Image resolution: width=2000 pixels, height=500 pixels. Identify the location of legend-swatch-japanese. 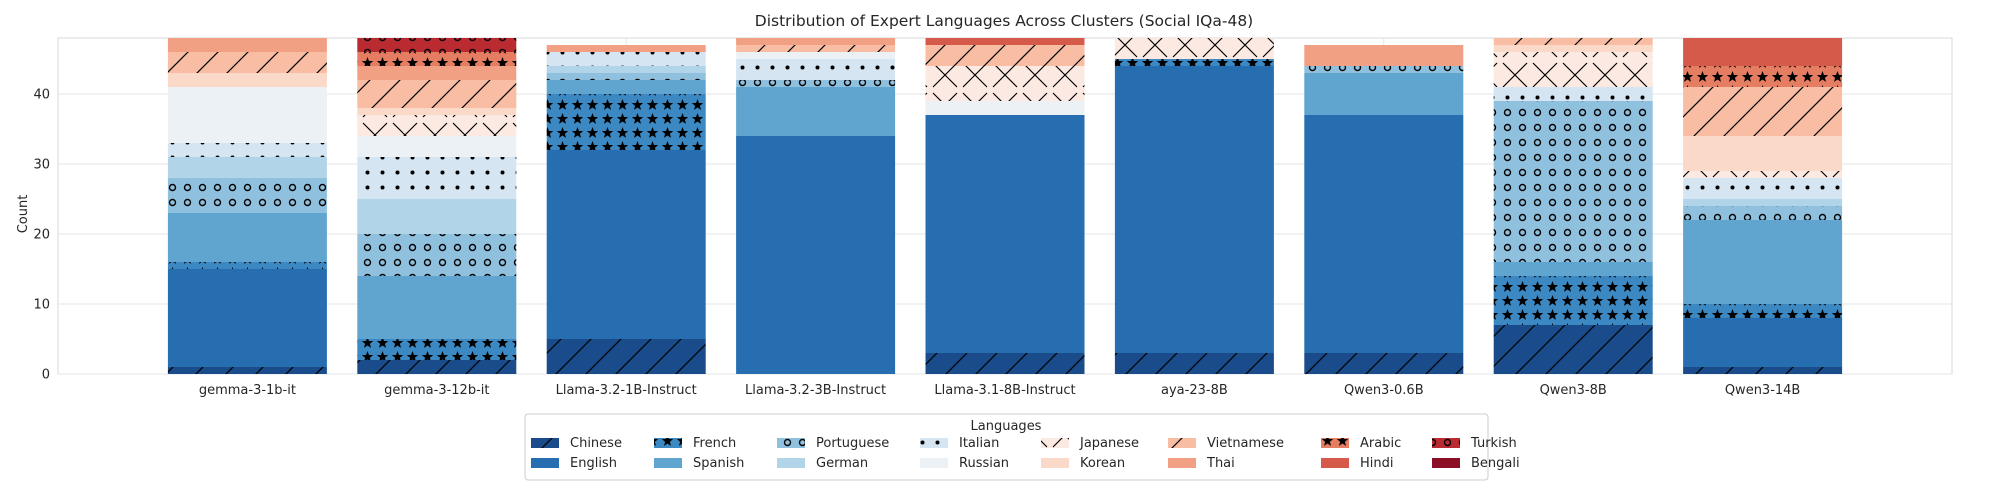
(1055, 443).